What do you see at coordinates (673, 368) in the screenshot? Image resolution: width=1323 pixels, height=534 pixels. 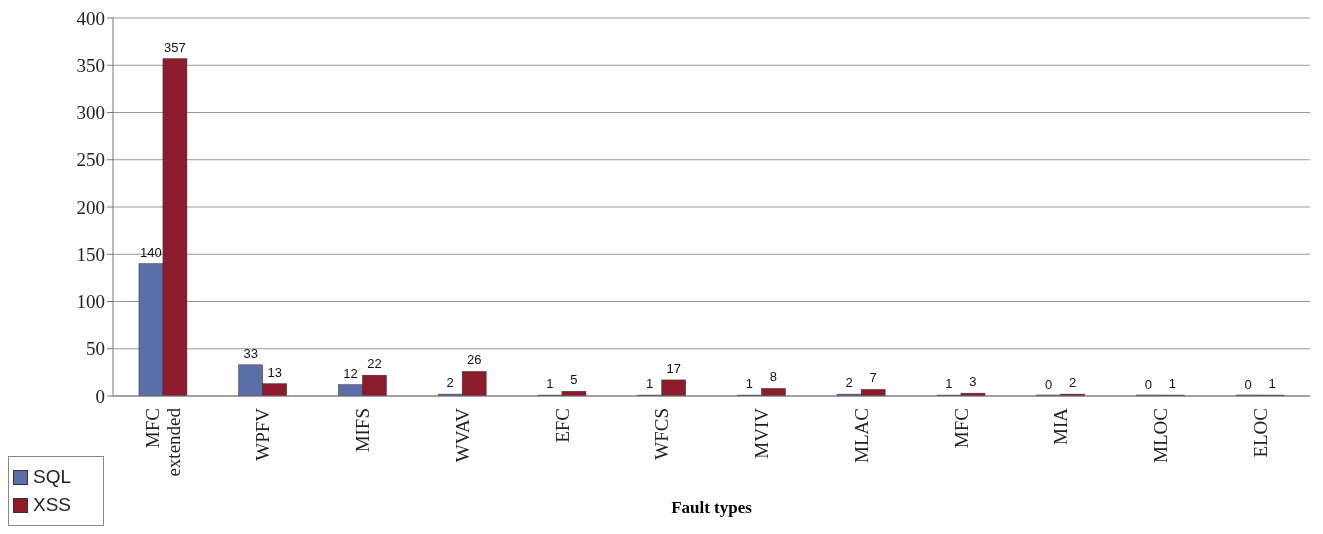 I see `data-label: 17` at bounding box center [673, 368].